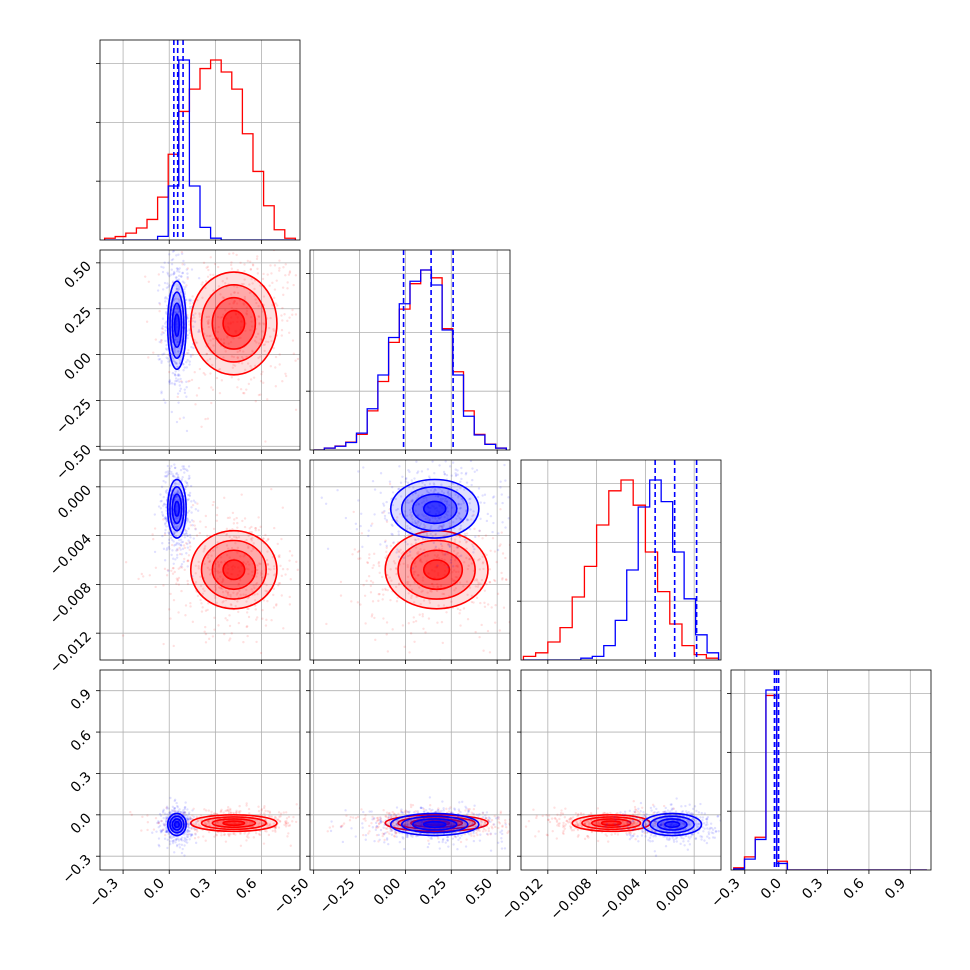  I want to click on contour-blue, so click(177, 824).